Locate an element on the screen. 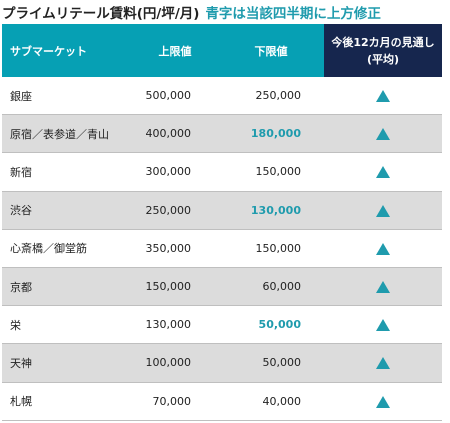 The width and height of the screenshot is (450, 423). cell-upper: 130,000 is located at coordinates (175, 325).